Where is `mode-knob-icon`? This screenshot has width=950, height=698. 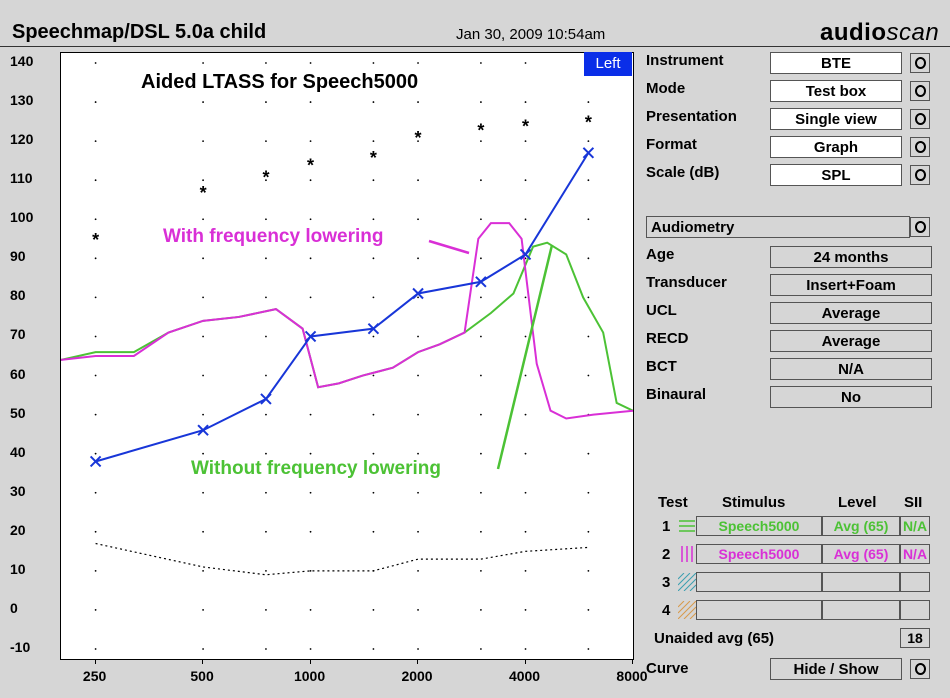
mode-knob-icon is located at coordinates (920, 91).